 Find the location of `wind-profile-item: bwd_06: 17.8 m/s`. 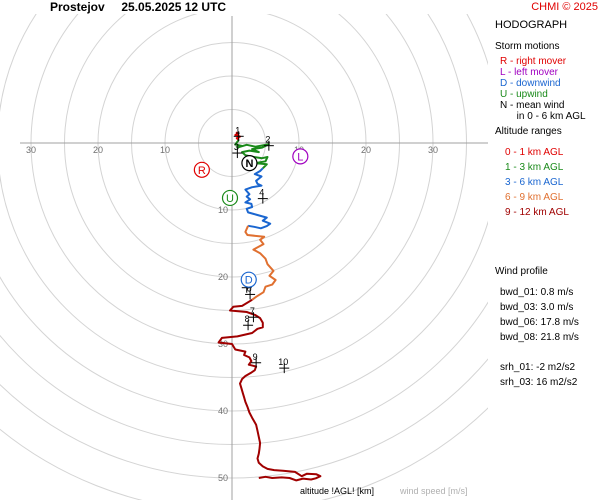

wind-profile-item: bwd_06: 17.8 m/s is located at coordinates (539, 322).